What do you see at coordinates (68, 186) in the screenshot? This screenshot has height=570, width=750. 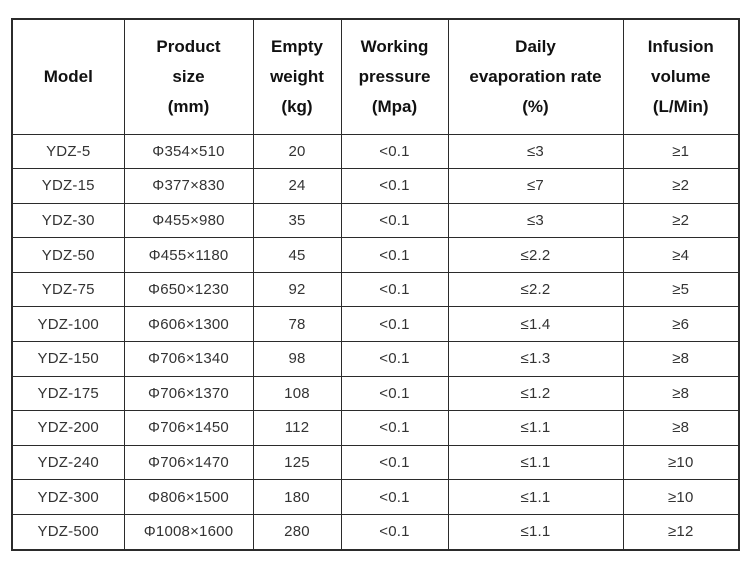 I see `cell-model: YDZ-15` at bounding box center [68, 186].